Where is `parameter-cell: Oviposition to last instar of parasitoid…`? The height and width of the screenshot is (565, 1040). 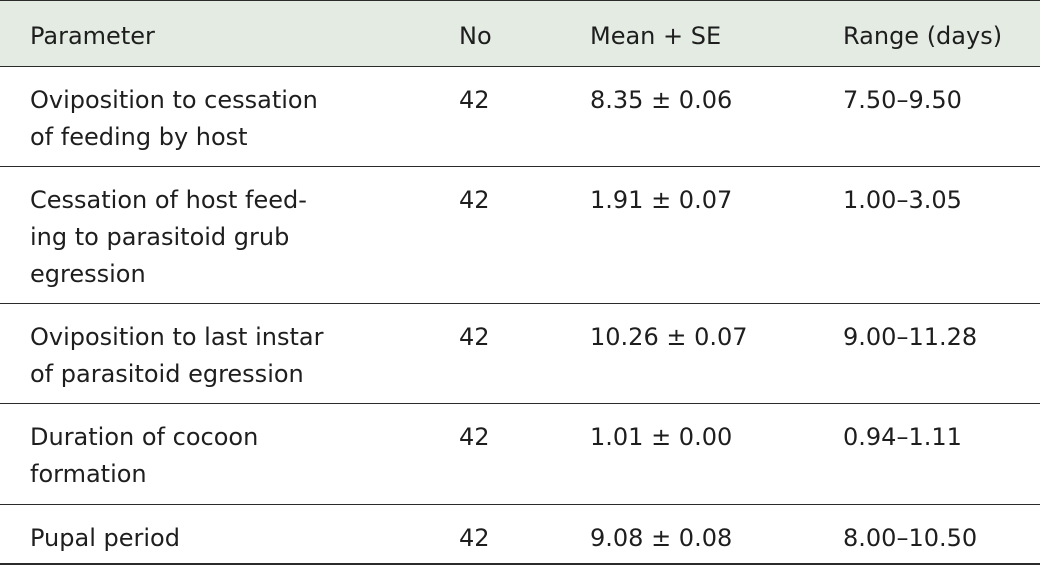 parameter-cell: Oviposition to last instar of parasitoid… is located at coordinates (176, 356).